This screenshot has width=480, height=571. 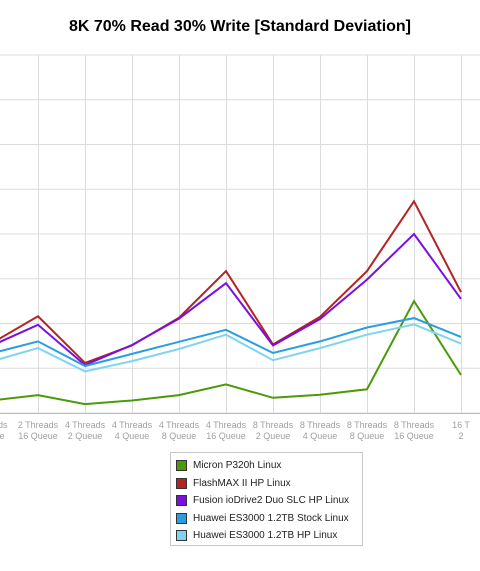 I want to click on legend-label: Huawei ES3000 1.2TB Stock Linux, so click(x=271, y=518).